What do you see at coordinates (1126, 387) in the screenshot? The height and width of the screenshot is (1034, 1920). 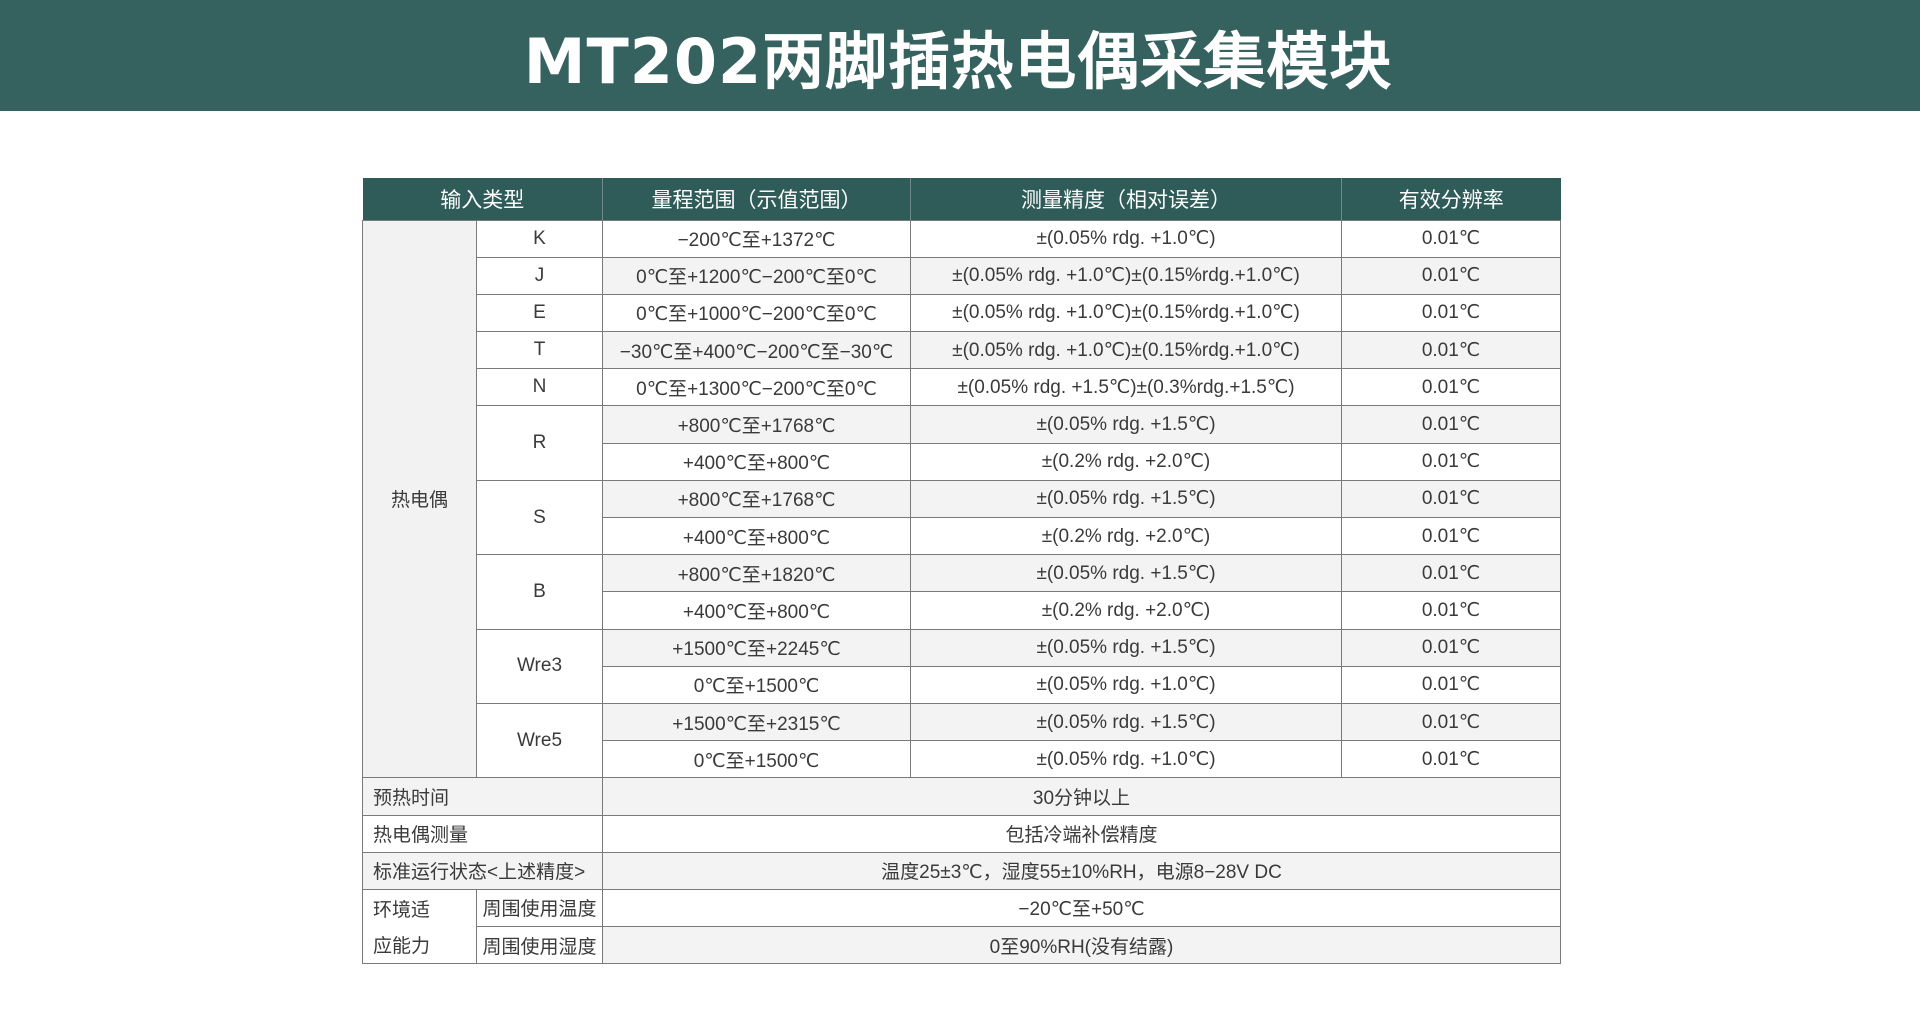 I see `accuracy-cell: ±(0.05% rdg. +1.5℃)±(0.3%rdg.+1.5℃)` at bounding box center [1126, 387].